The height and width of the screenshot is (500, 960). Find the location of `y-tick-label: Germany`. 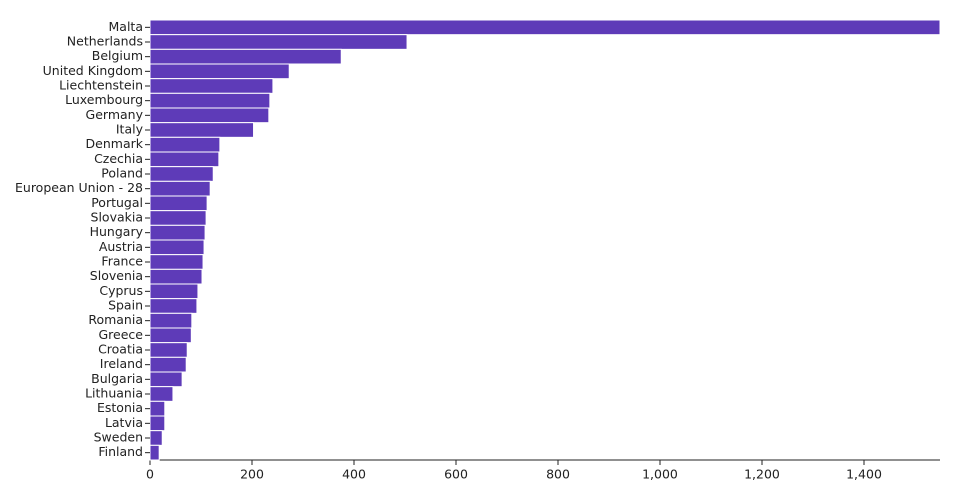

y-tick-label: Germany is located at coordinates (115, 114).